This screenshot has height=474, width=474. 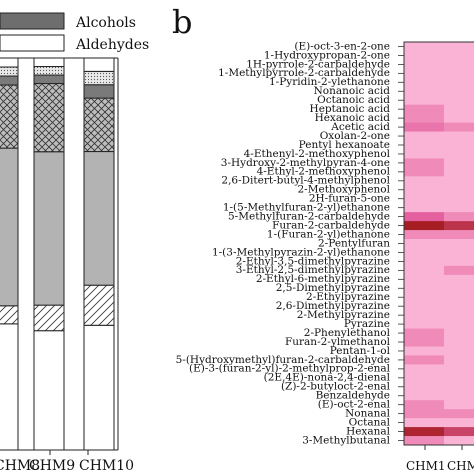 What do you see at coordinates (426, 466) in the screenshot?
I see `col-label-chm1: CHM1` at bounding box center [426, 466].